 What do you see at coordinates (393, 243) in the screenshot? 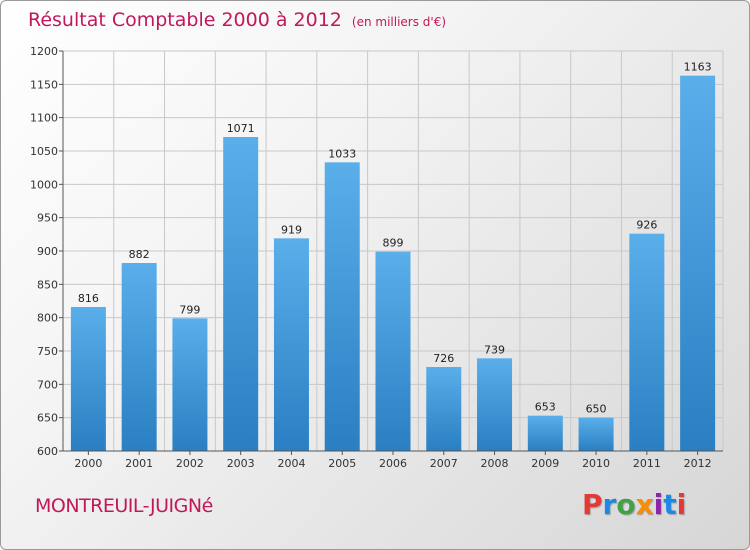
I see `data-label: 899` at bounding box center [393, 243].